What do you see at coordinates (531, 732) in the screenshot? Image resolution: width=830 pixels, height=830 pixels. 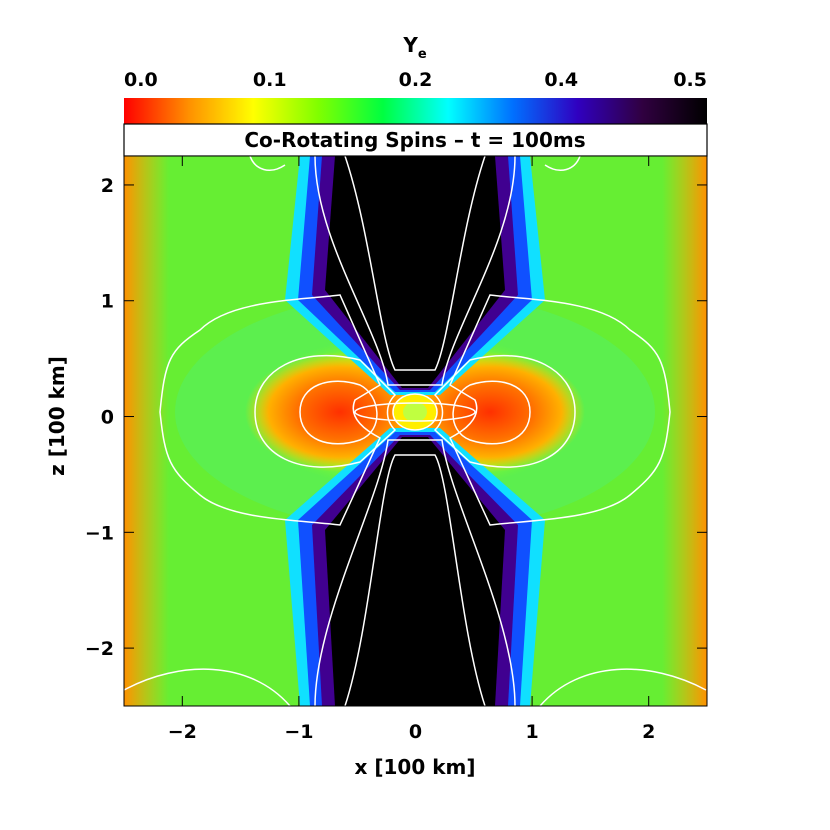 I see `x-tick-label: 1` at bounding box center [531, 732].